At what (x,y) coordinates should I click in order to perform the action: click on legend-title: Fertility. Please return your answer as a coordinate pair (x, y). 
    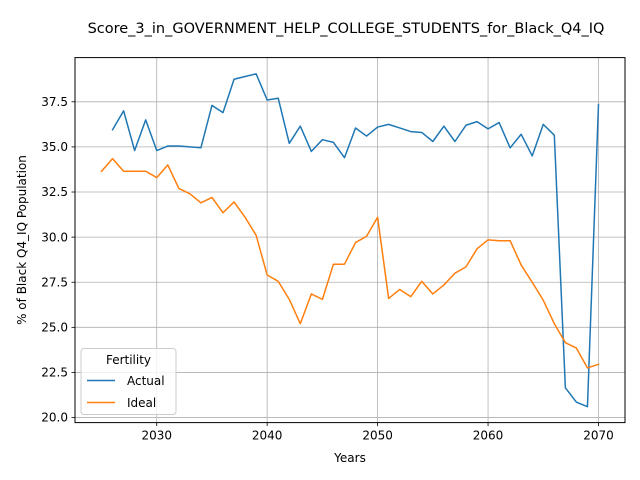
    Looking at the image, I should click on (128, 360).